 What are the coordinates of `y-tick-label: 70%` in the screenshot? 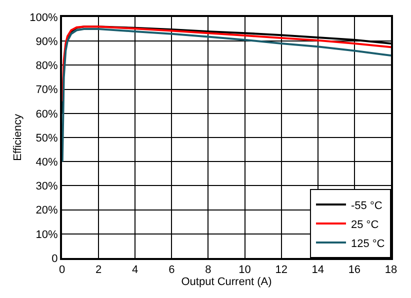 It's located at (47, 90).